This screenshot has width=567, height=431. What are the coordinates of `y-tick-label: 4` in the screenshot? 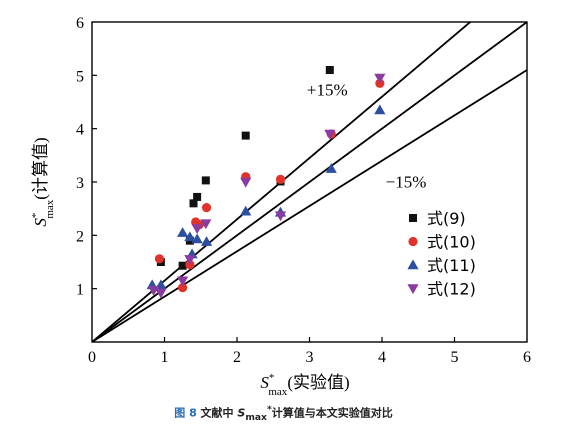 It's located at (80, 130).